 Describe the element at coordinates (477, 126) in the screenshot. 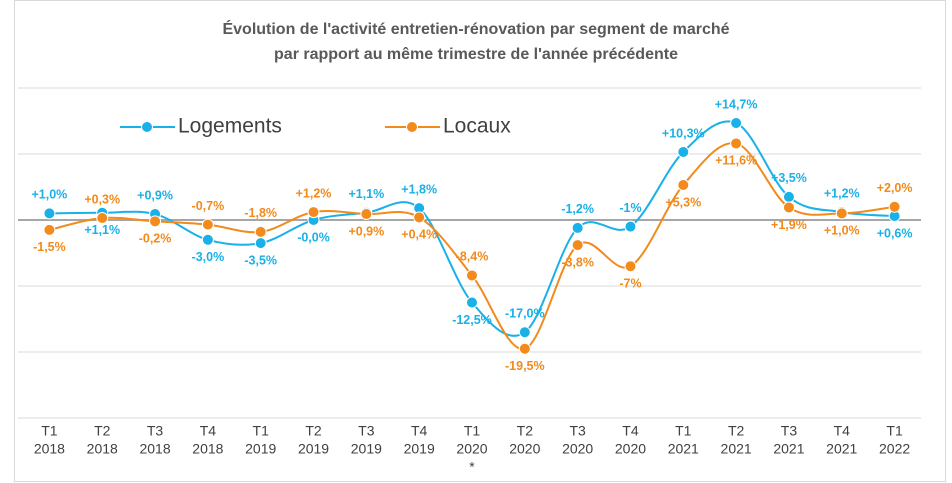

I see `legend-label: Locaux` at that location.